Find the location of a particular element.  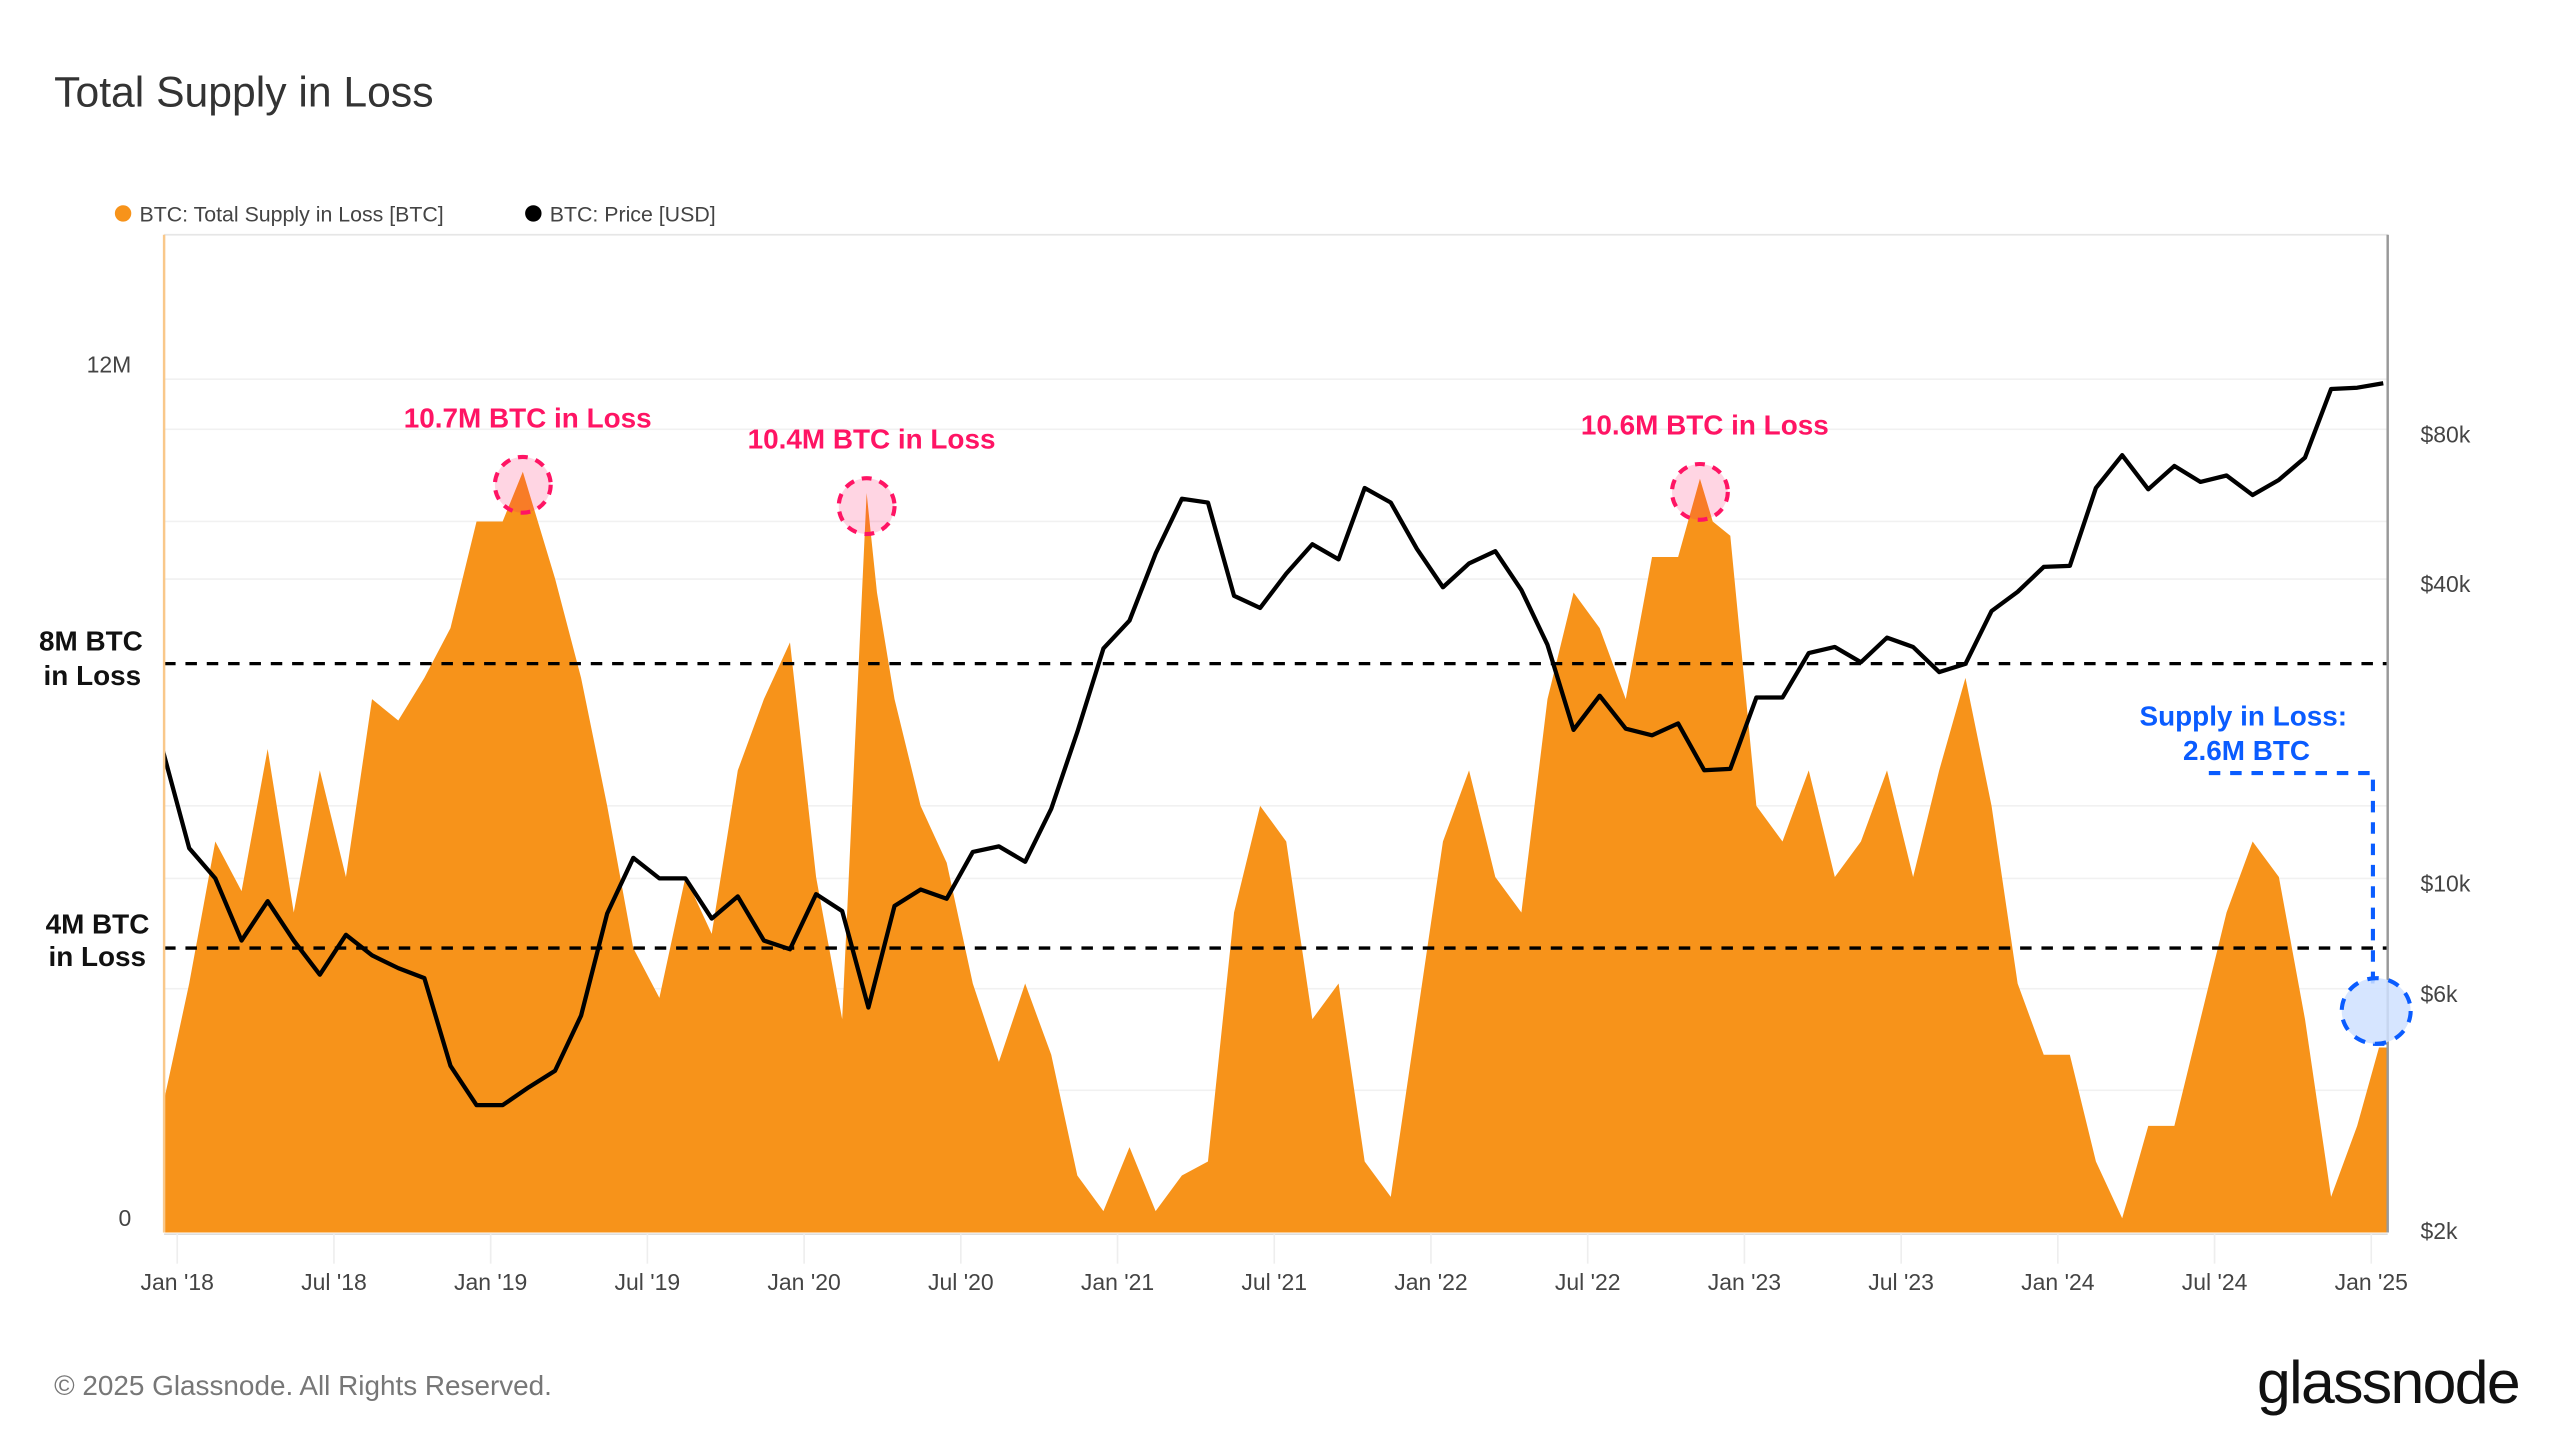

current-supply-annotation: Supply in Loss: 2.6M BTC is located at coordinates (2276, 873).